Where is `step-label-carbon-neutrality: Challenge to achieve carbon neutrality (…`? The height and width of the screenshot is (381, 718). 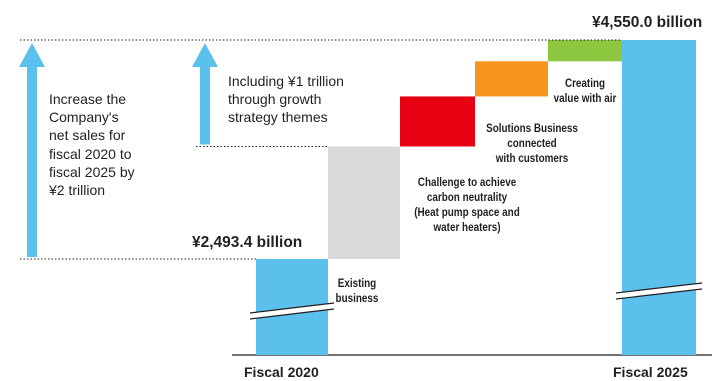 step-label-carbon-neutrality: Challenge to achieve carbon neutrality (… is located at coordinates (467, 206).